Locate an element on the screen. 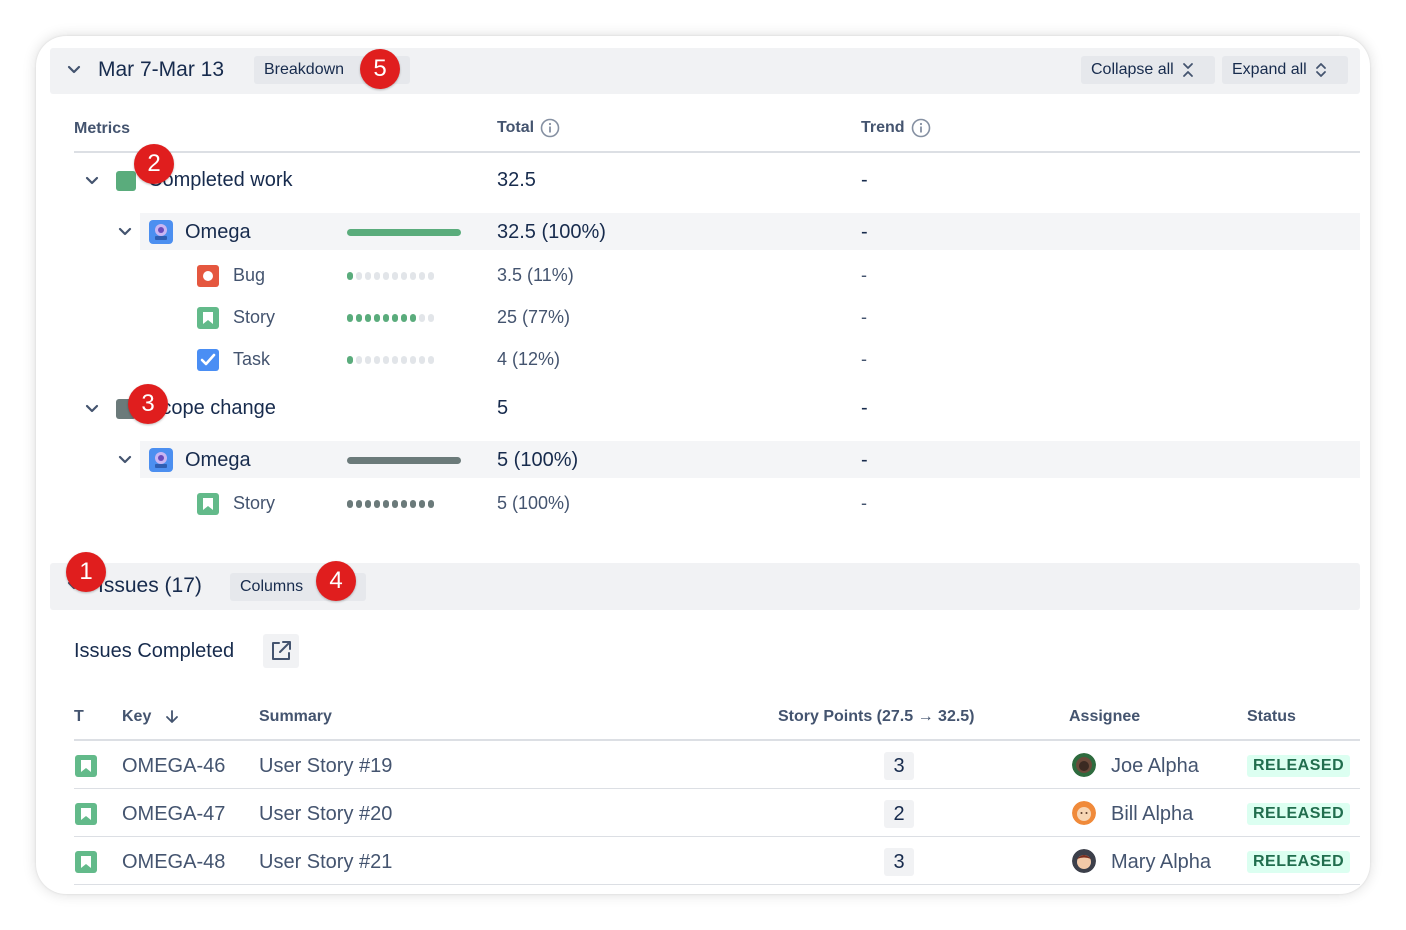  column-header-metrics: Metrics is located at coordinates (102, 129).